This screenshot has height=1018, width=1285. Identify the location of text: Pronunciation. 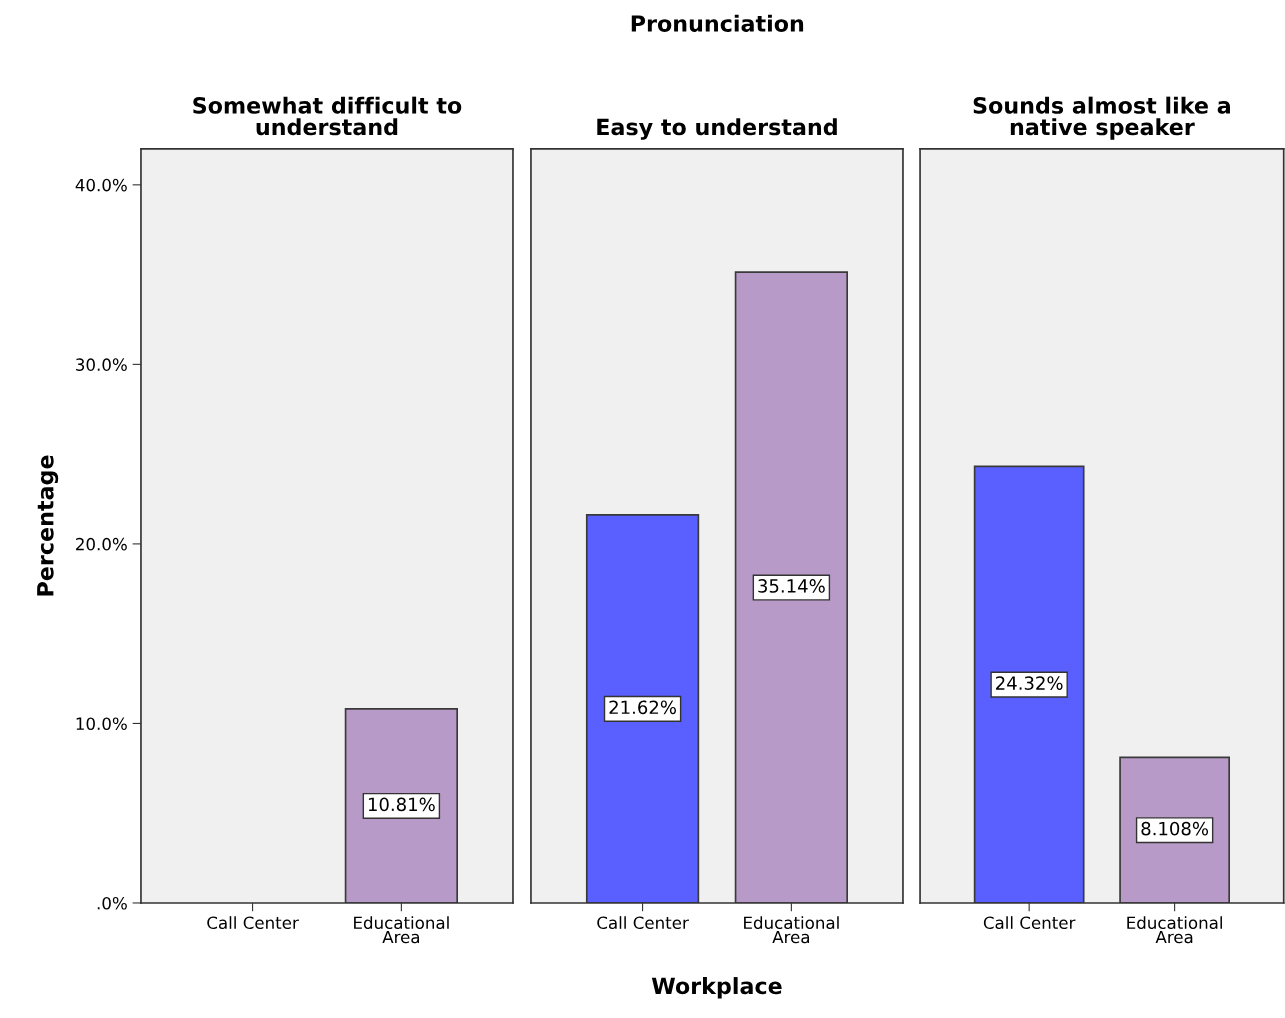
(717, 23).